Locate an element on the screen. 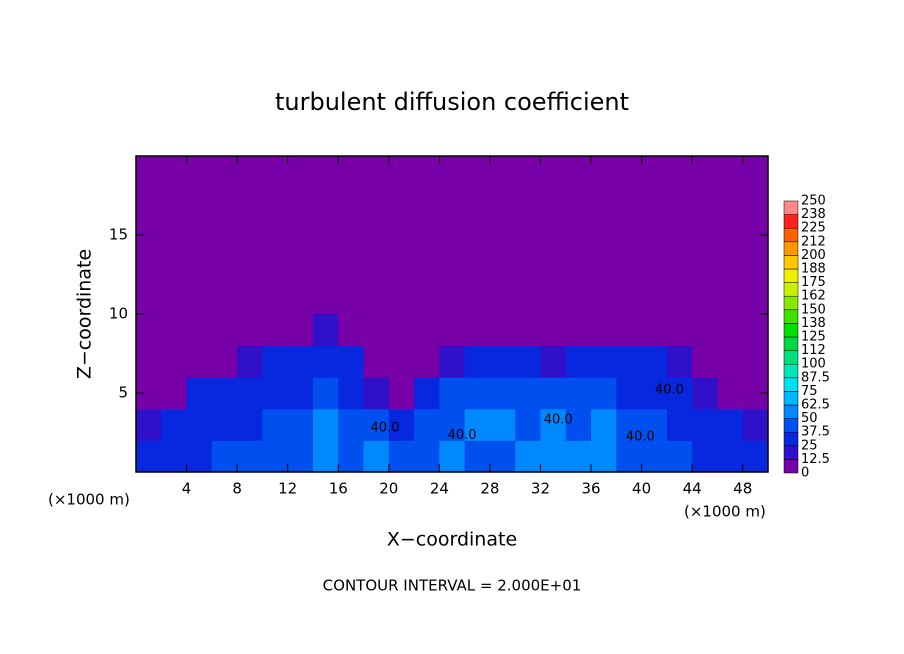  x-tick-label: 4 is located at coordinates (187, 489).